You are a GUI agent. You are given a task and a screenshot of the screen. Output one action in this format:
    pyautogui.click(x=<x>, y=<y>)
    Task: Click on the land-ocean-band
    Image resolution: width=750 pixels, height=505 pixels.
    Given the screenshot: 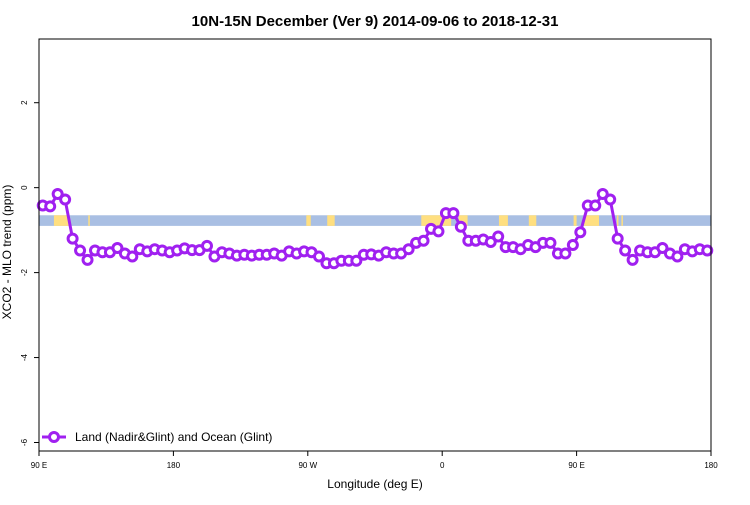 What is the action you would take?
    pyautogui.click(x=375, y=220)
    